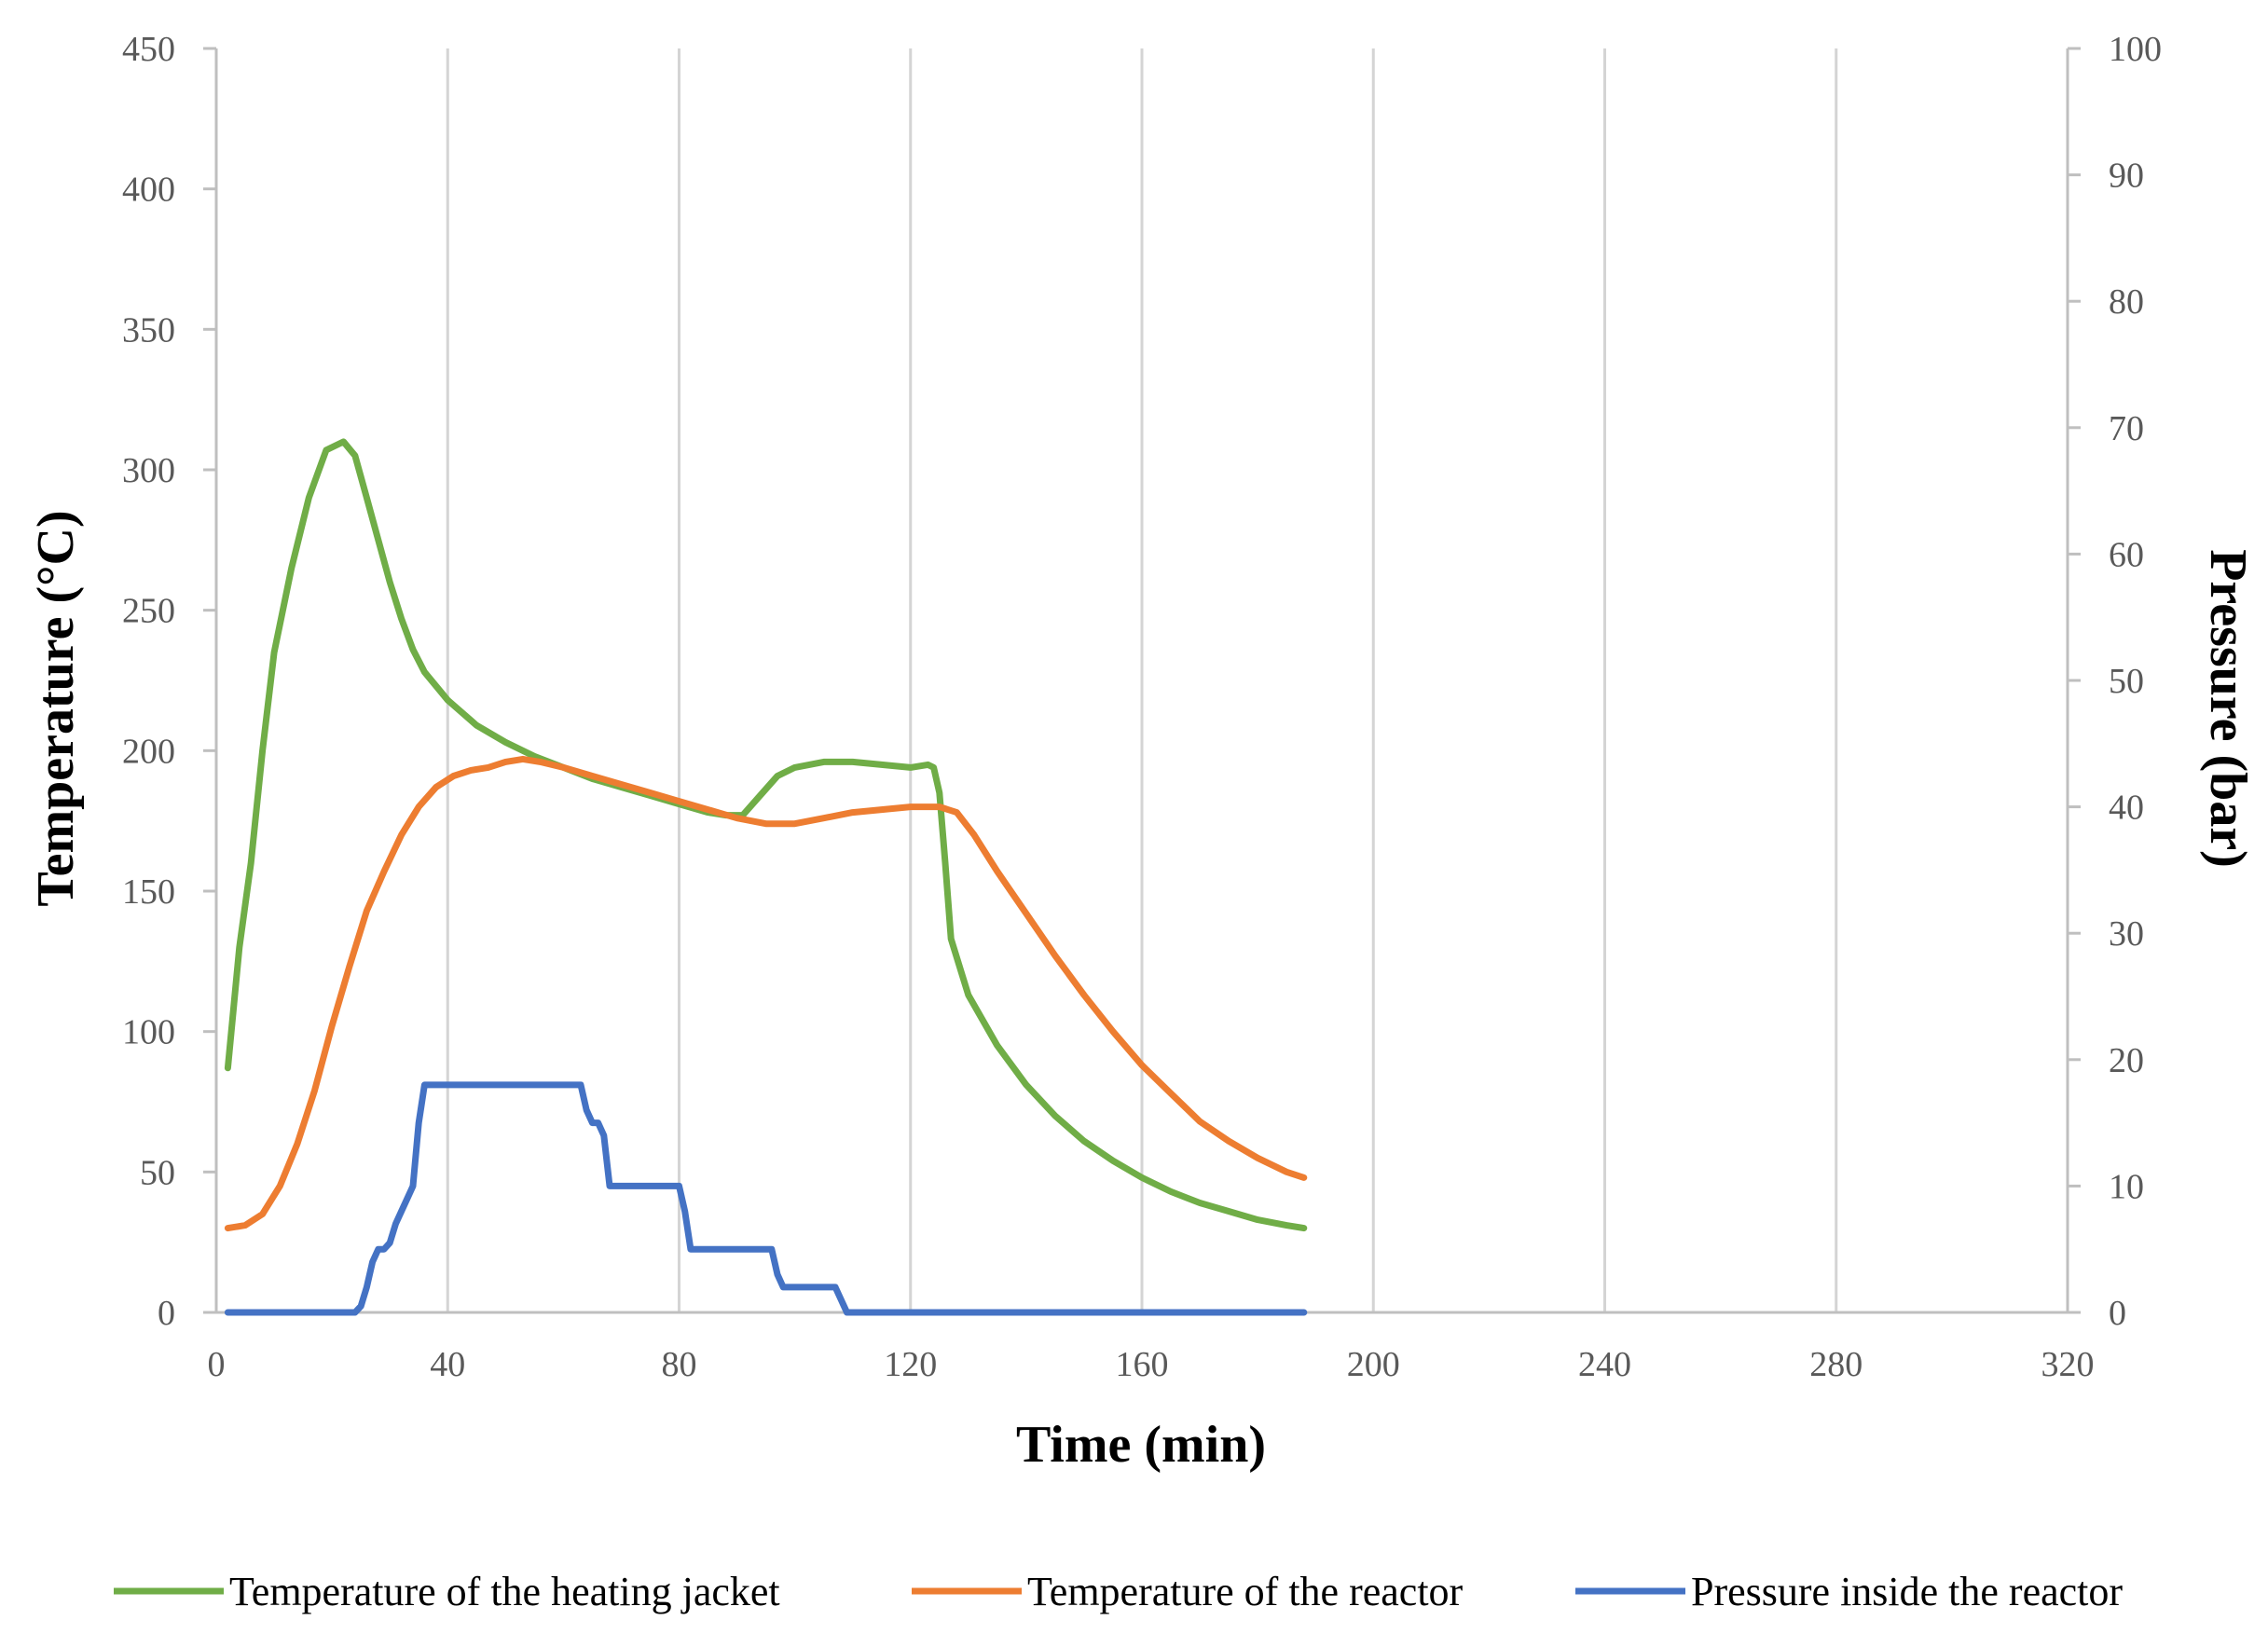  What do you see at coordinates (166, 1313) in the screenshot?
I see `y-tick-label: 0` at bounding box center [166, 1313].